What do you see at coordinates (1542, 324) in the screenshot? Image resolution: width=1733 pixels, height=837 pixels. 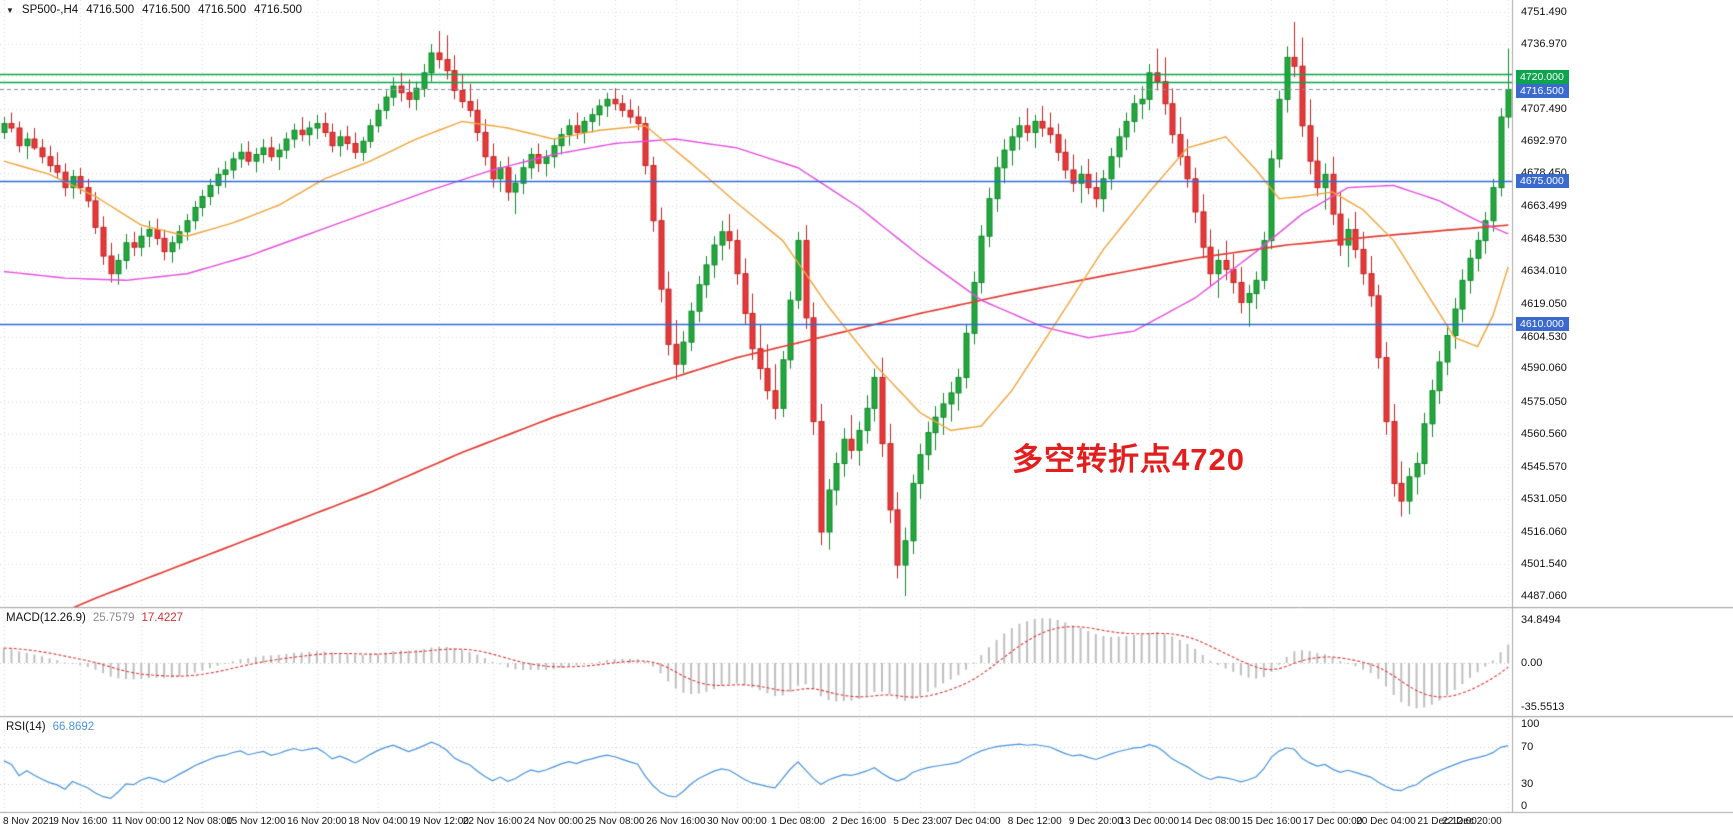 I see `price-tag: 4610.000` at bounding box center [1542, 324].